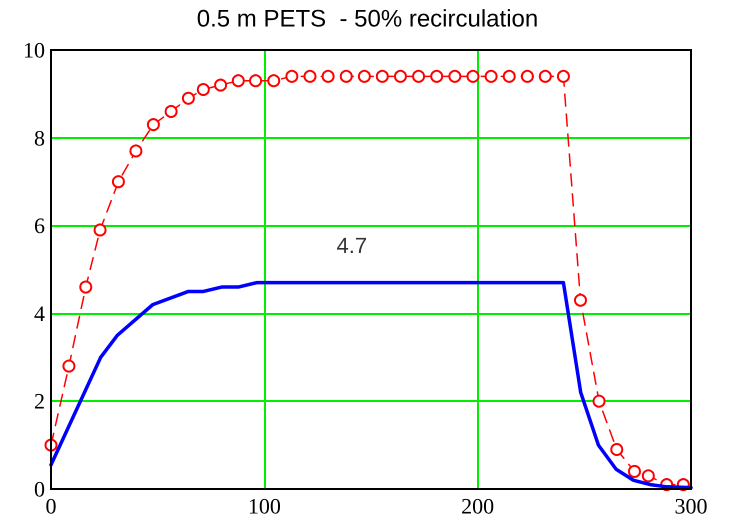 The height and width of the screenshot is (526, 735). I want to click on y-tick-label: 10, so click(34, 50).